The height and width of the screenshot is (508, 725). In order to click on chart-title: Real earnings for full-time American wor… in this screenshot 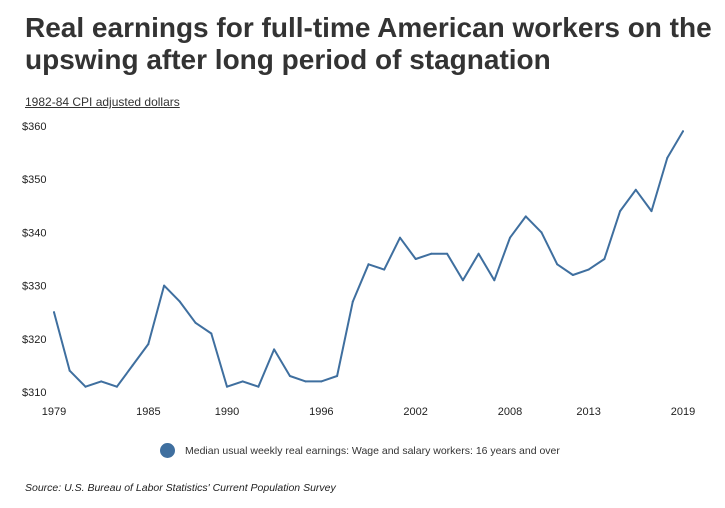, I will do `click(368, 43)`.